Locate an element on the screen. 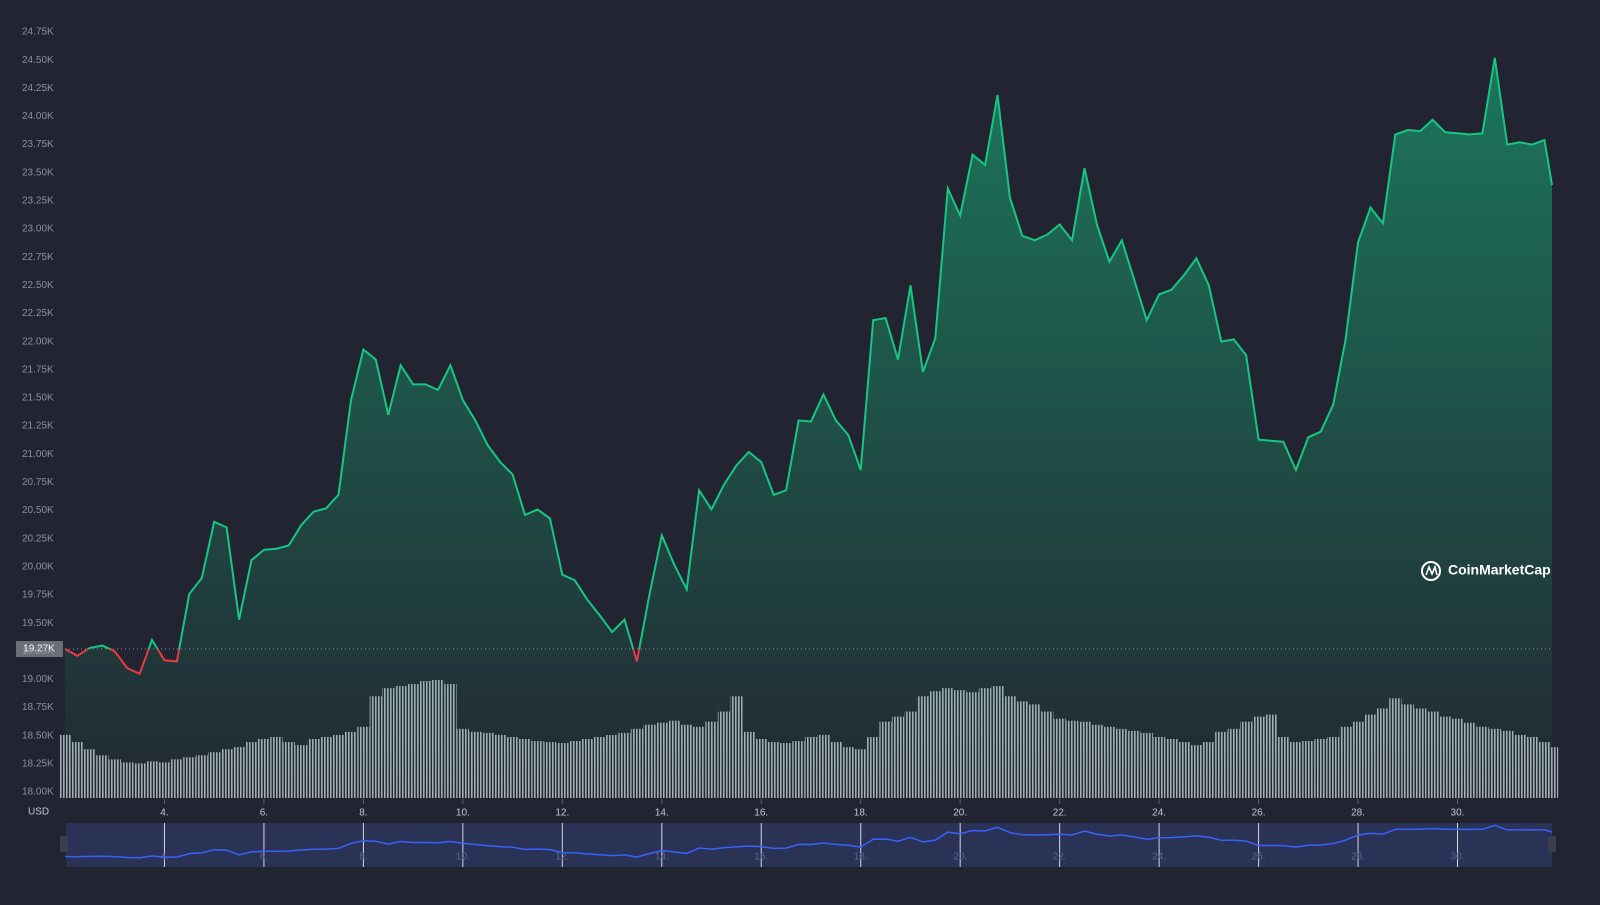 This screenshot has width=1600, height=905. y-tick-label: 21.25K is located at coordinates (38, 426).